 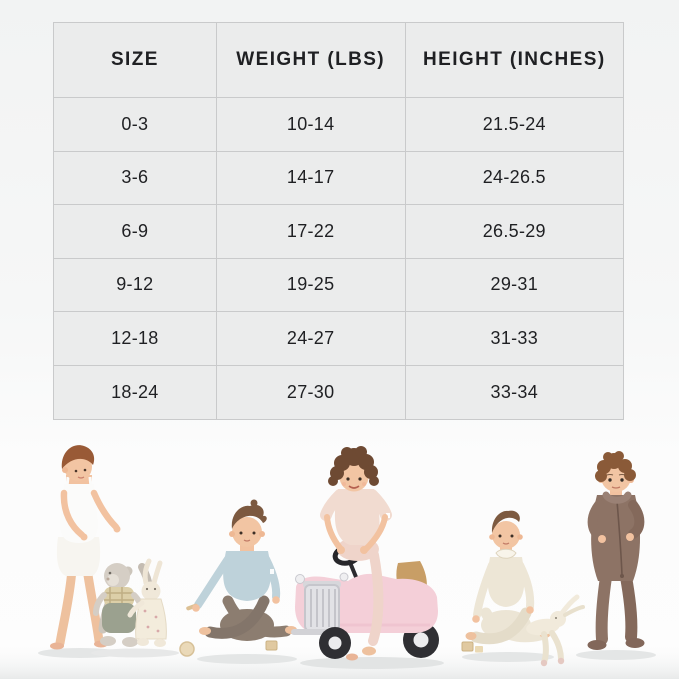 I want to click on row-3-weight: 19-25, so click(x=311, y=285).